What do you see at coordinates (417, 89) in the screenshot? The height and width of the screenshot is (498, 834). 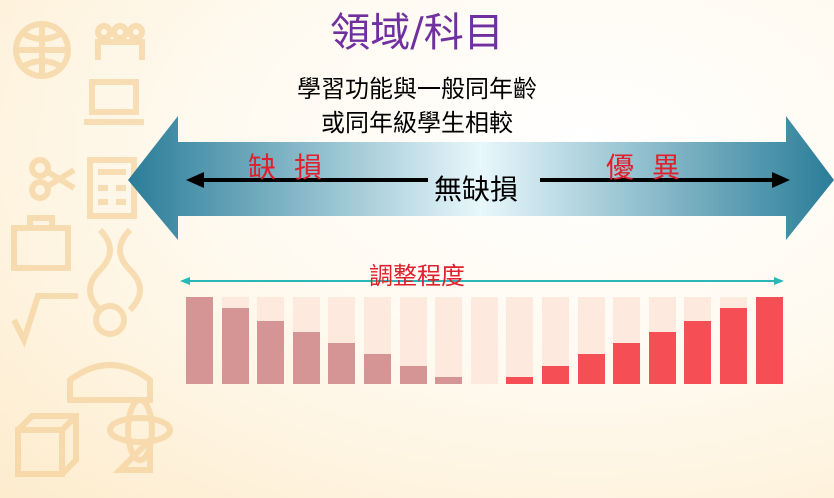 I see `subtitle-line-1: 學習功能與一般同年齡` at bounding box center [417, 89].